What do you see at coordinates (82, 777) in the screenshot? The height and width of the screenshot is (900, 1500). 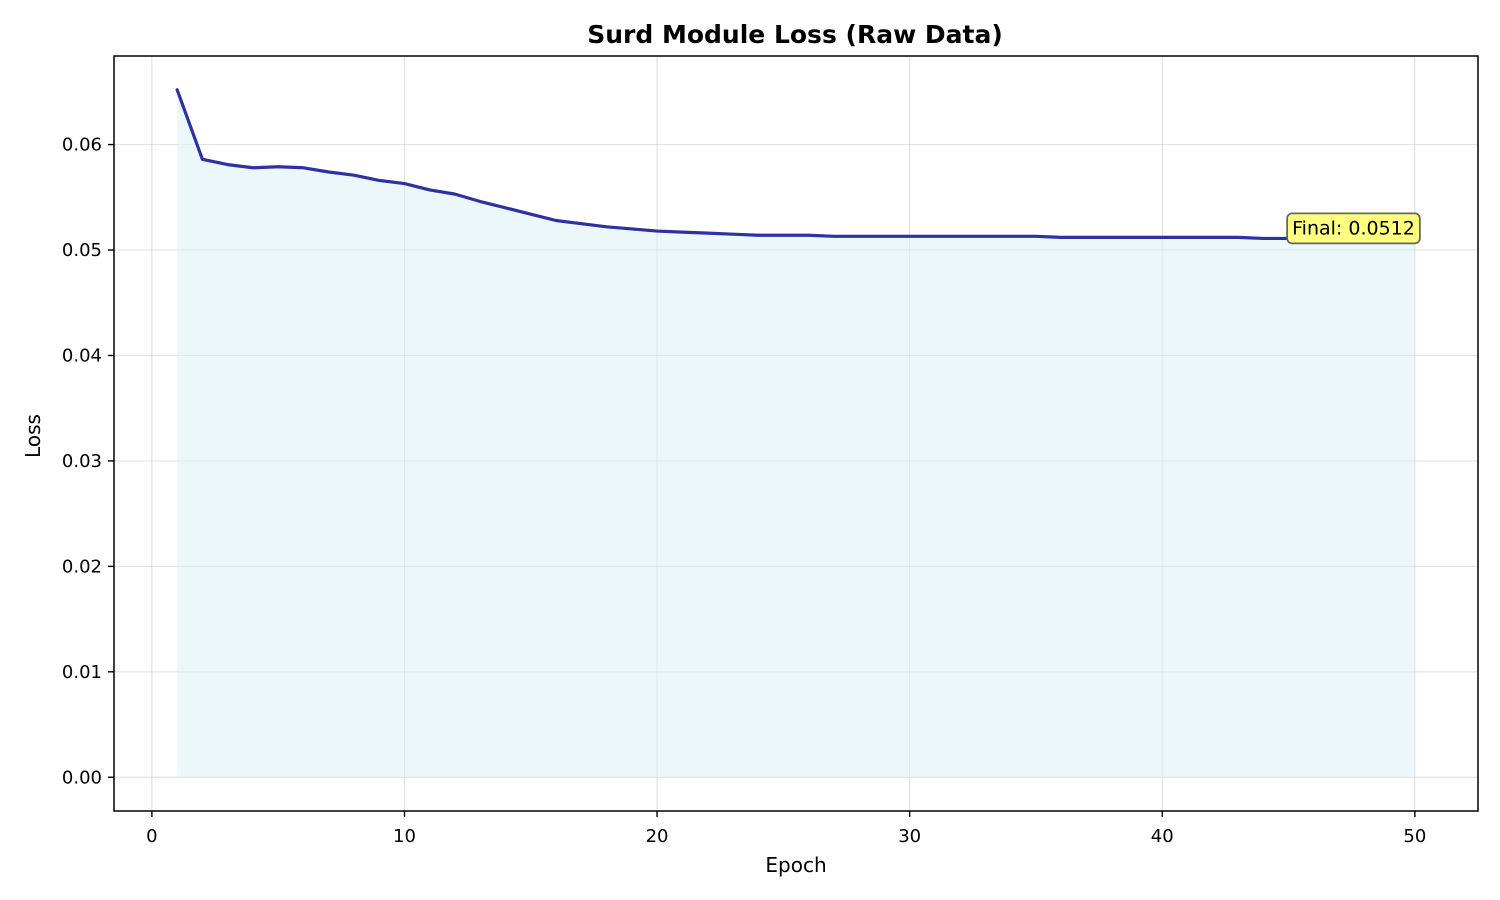 I see `y-tick-label: 0.00` at bounding box center [82, 777].